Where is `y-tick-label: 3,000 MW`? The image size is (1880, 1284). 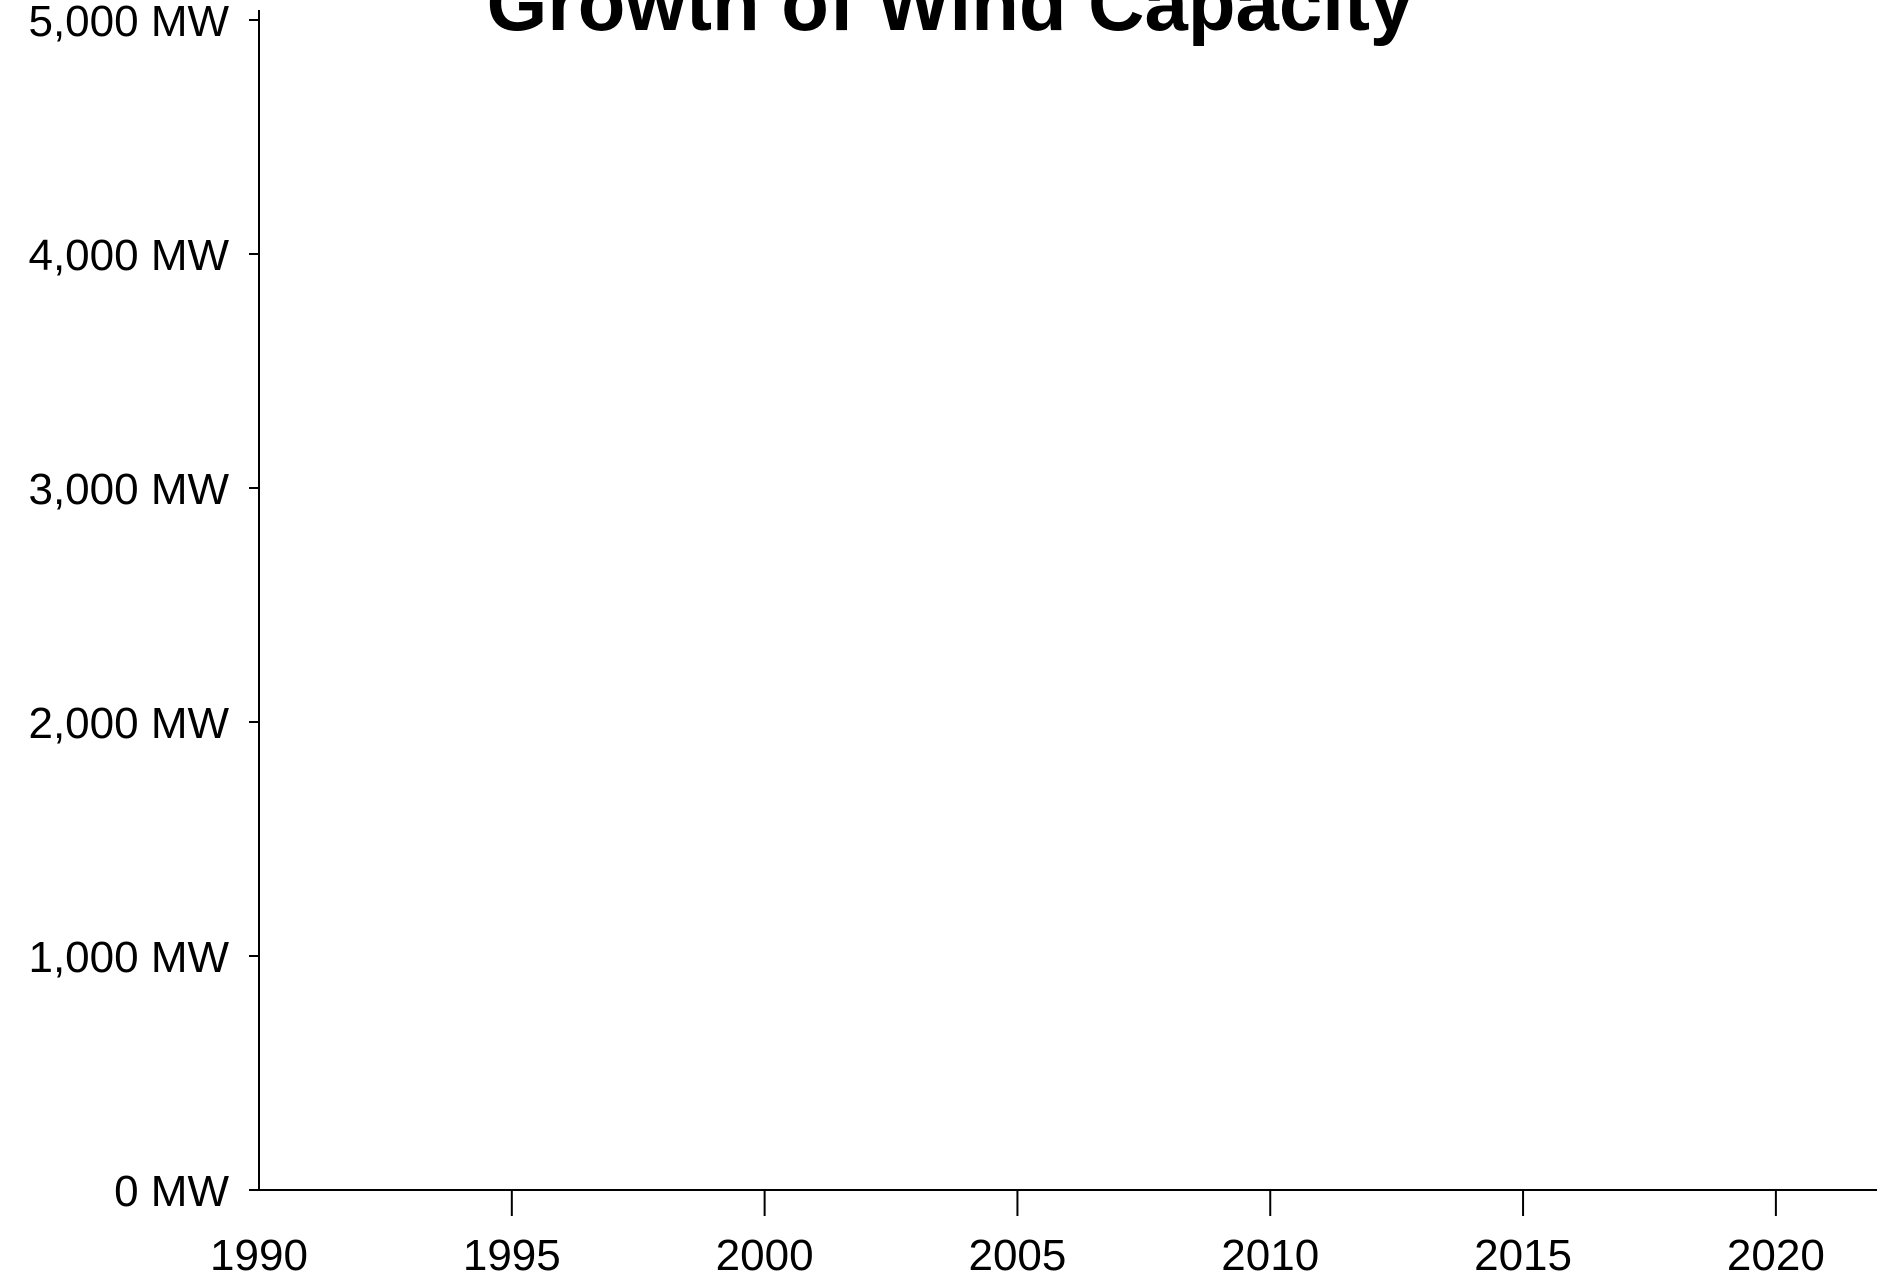
y-tick-label: 3,000 MW is located at coordinates (128, 489).